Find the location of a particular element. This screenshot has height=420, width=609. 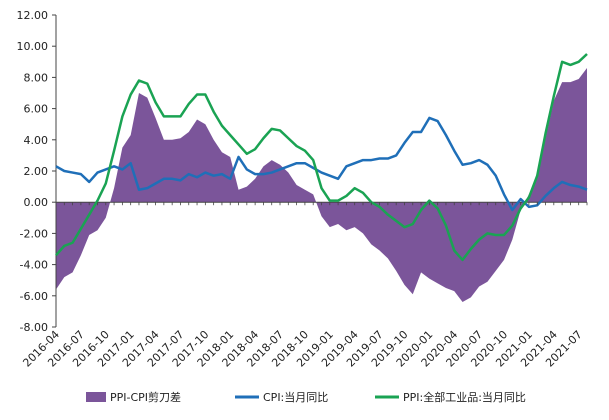

y-tick-label: 2.00 is located at coordinates (36, 171).